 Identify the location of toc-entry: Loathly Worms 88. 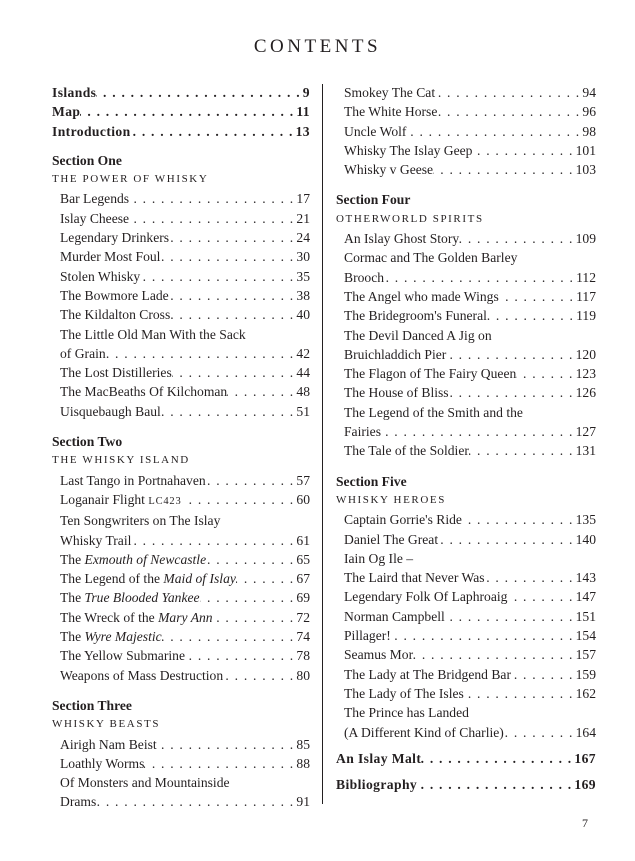
(181, 763).